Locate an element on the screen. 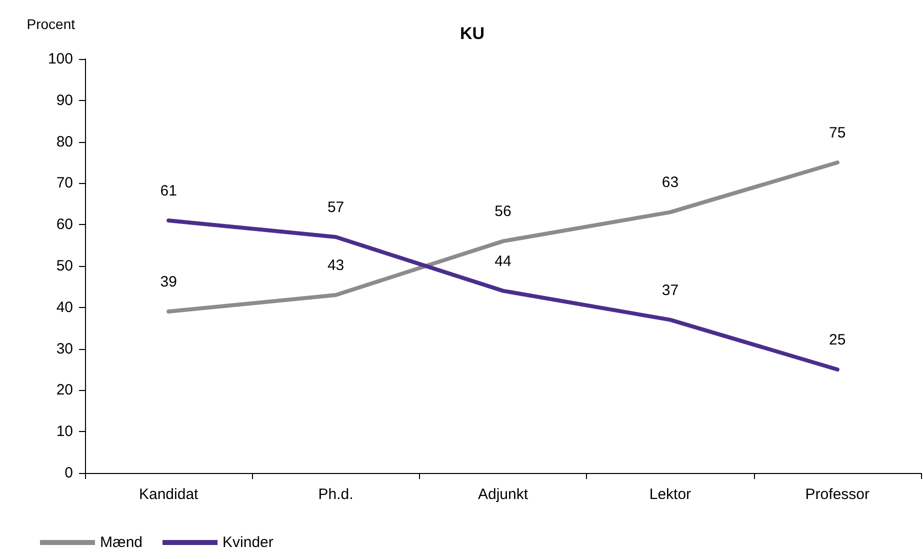 This screenshot has height=559, width=923. y-tick-label: 90 is located at coordinates (64, 100).